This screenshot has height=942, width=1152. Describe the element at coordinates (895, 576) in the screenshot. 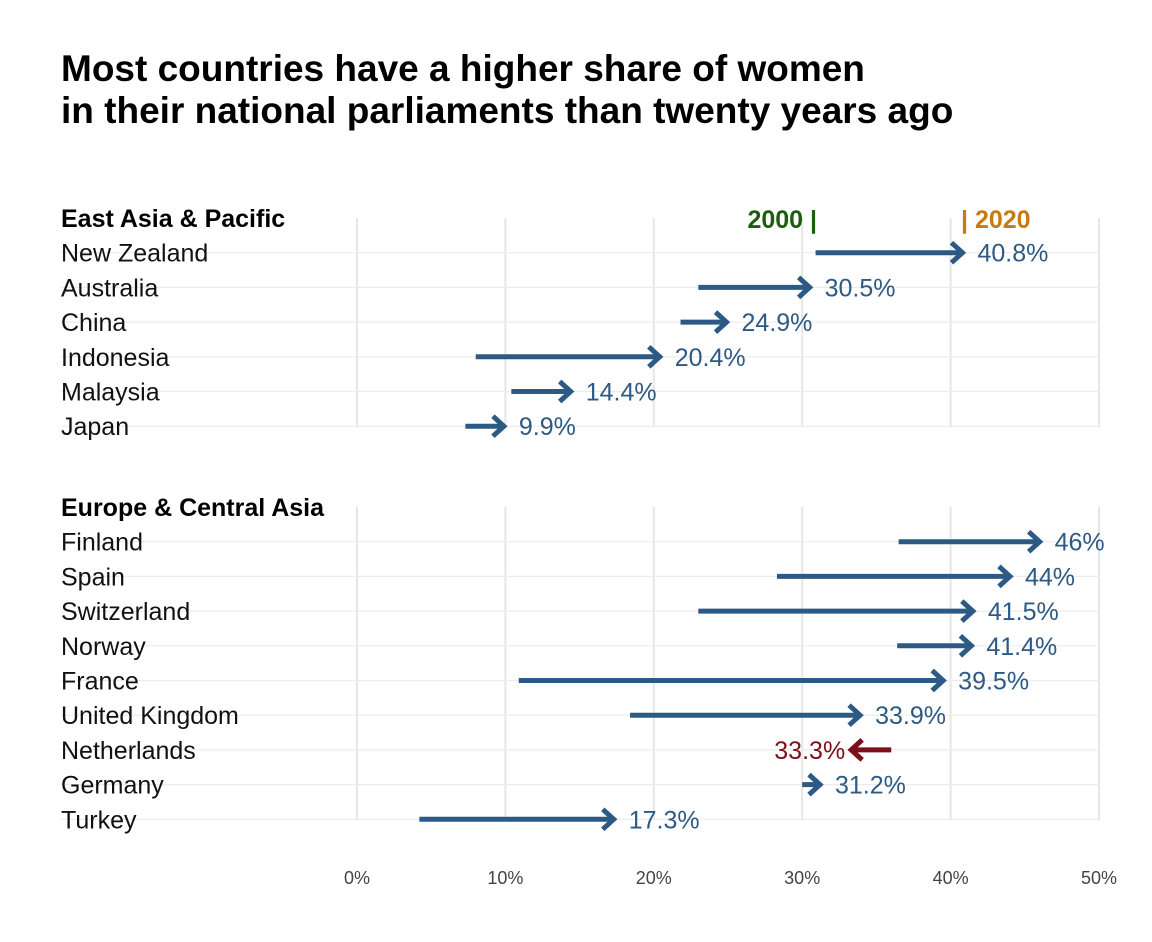

I see `arrow-spain` at that location.